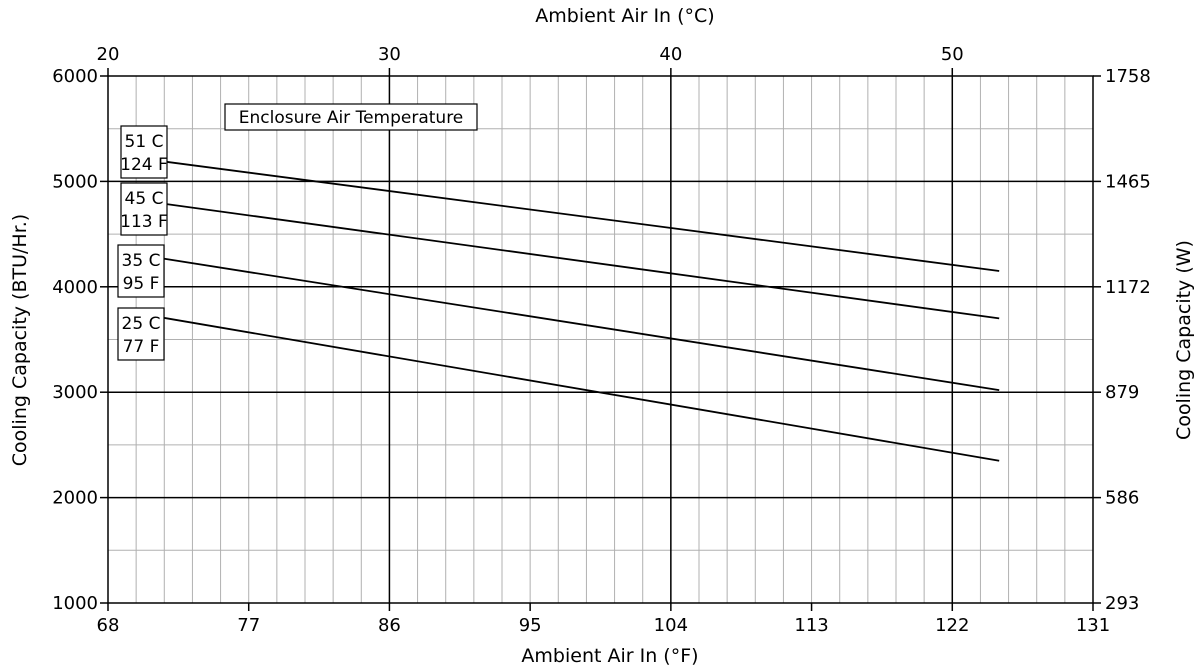 The width and height of the screenshot is (1204, 668). What do you see at coordinates (75, 392) in the screenshot?
I see `y-left-tick-label: 3000` at bounding box center [75, 392].